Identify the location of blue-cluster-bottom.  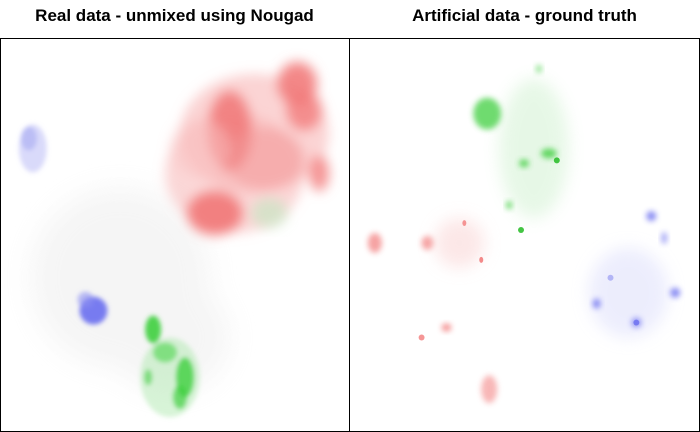
(92, 308).